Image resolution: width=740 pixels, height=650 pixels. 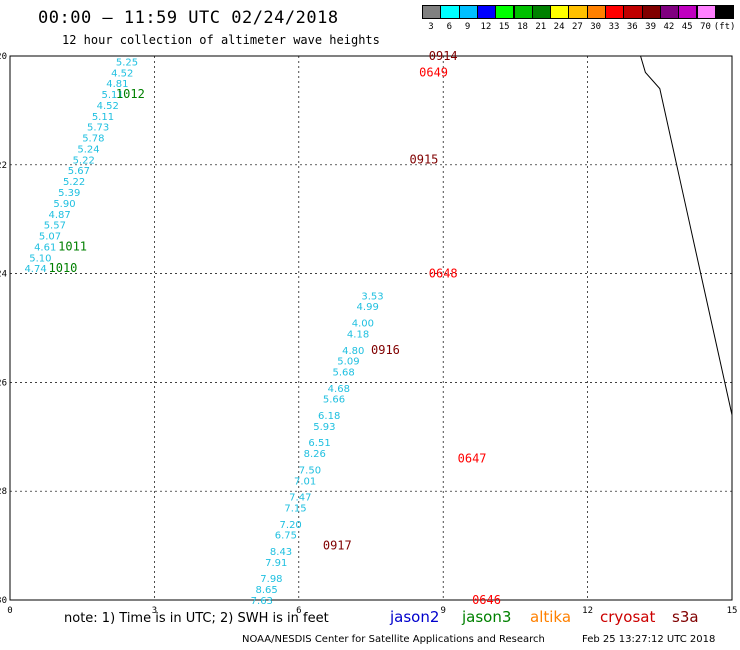 What do you see at coordinates (551, 617) in the screenshot?
I see `legend-altika: altika` at bounding box center [551, 617].